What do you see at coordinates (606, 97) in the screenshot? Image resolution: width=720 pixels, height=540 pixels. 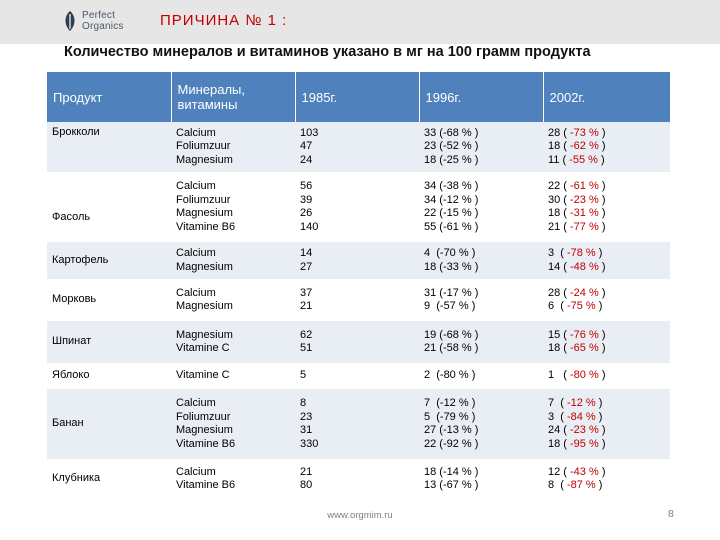 I see `header-2002: 2002г.` at bounding box center [606, 97].